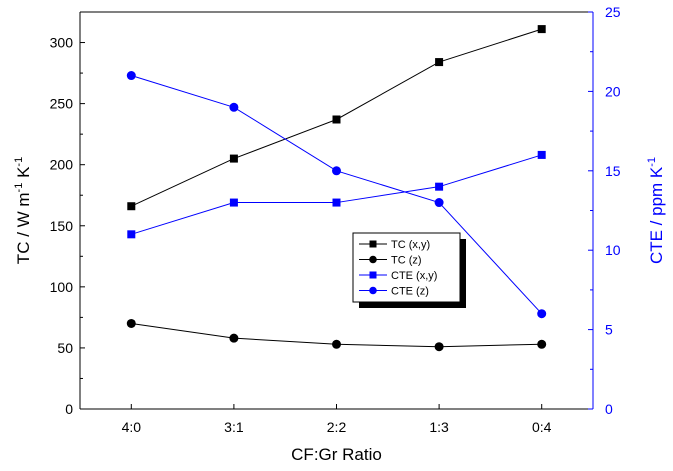 This screenshot has width=673, height=471. Describe the element at coordinates (410, 245) in the screenshot. I see `legend-label-tc-x-y: TC (x,y)` at that location.